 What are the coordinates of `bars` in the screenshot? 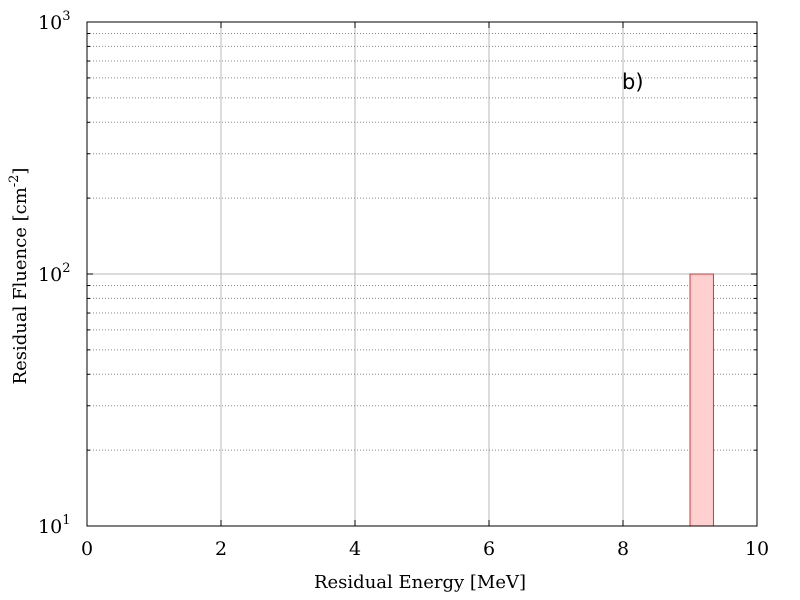 It's located at (701, 400).